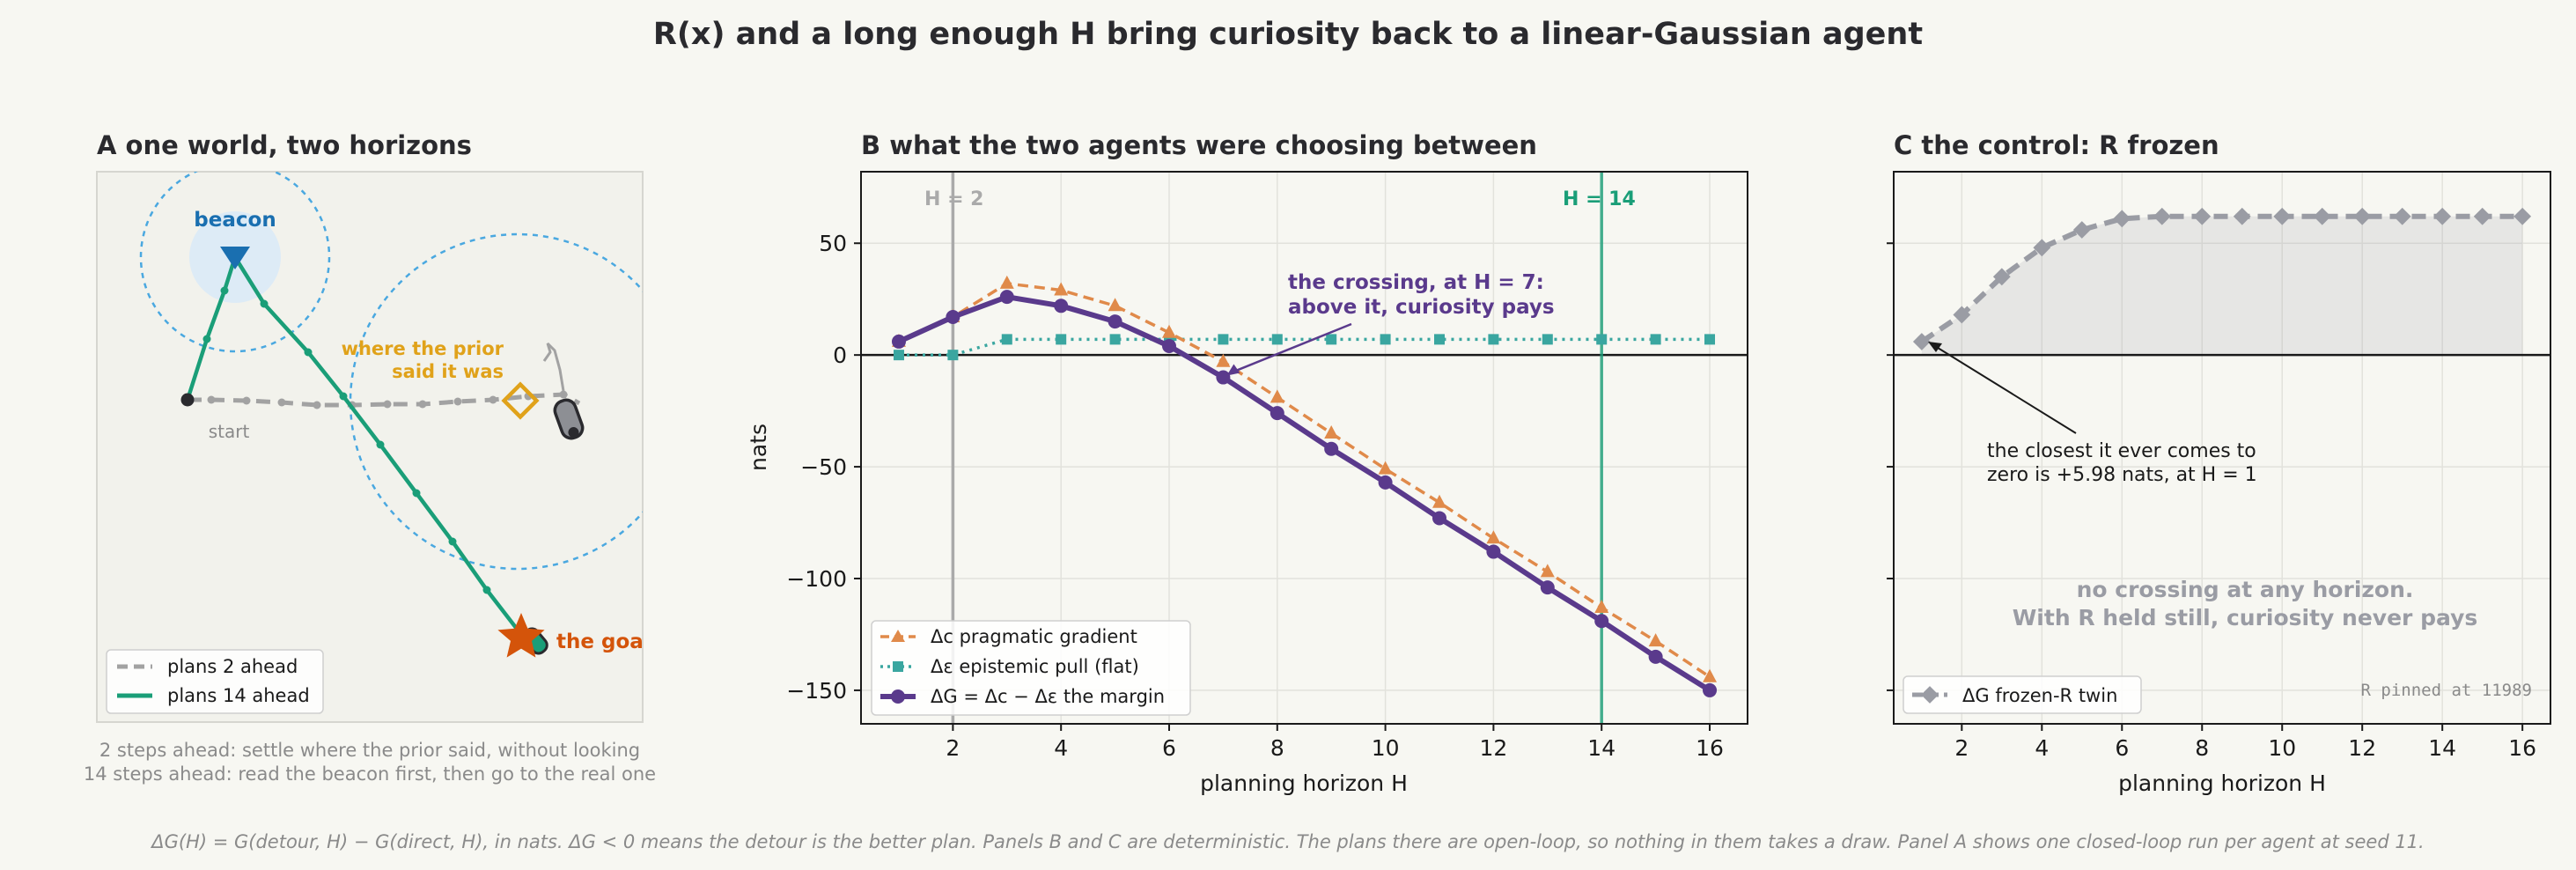 Image resolution: width=2576 pixels, height=870 pixels. Describe the element at coordinates (215, 681) in the screenshot. I see `panel-a-legend: plans 2 ahead plans 14 ahead` at that location.